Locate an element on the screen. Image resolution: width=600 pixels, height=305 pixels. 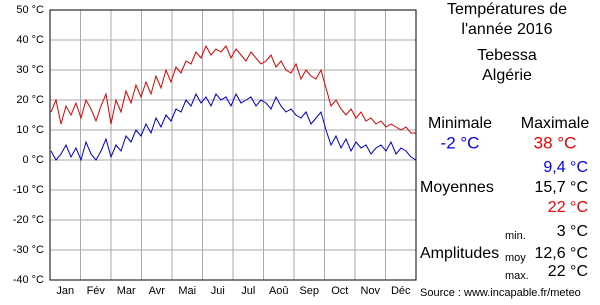
amp-min: 3 °C is located at coordinates (572, 231).